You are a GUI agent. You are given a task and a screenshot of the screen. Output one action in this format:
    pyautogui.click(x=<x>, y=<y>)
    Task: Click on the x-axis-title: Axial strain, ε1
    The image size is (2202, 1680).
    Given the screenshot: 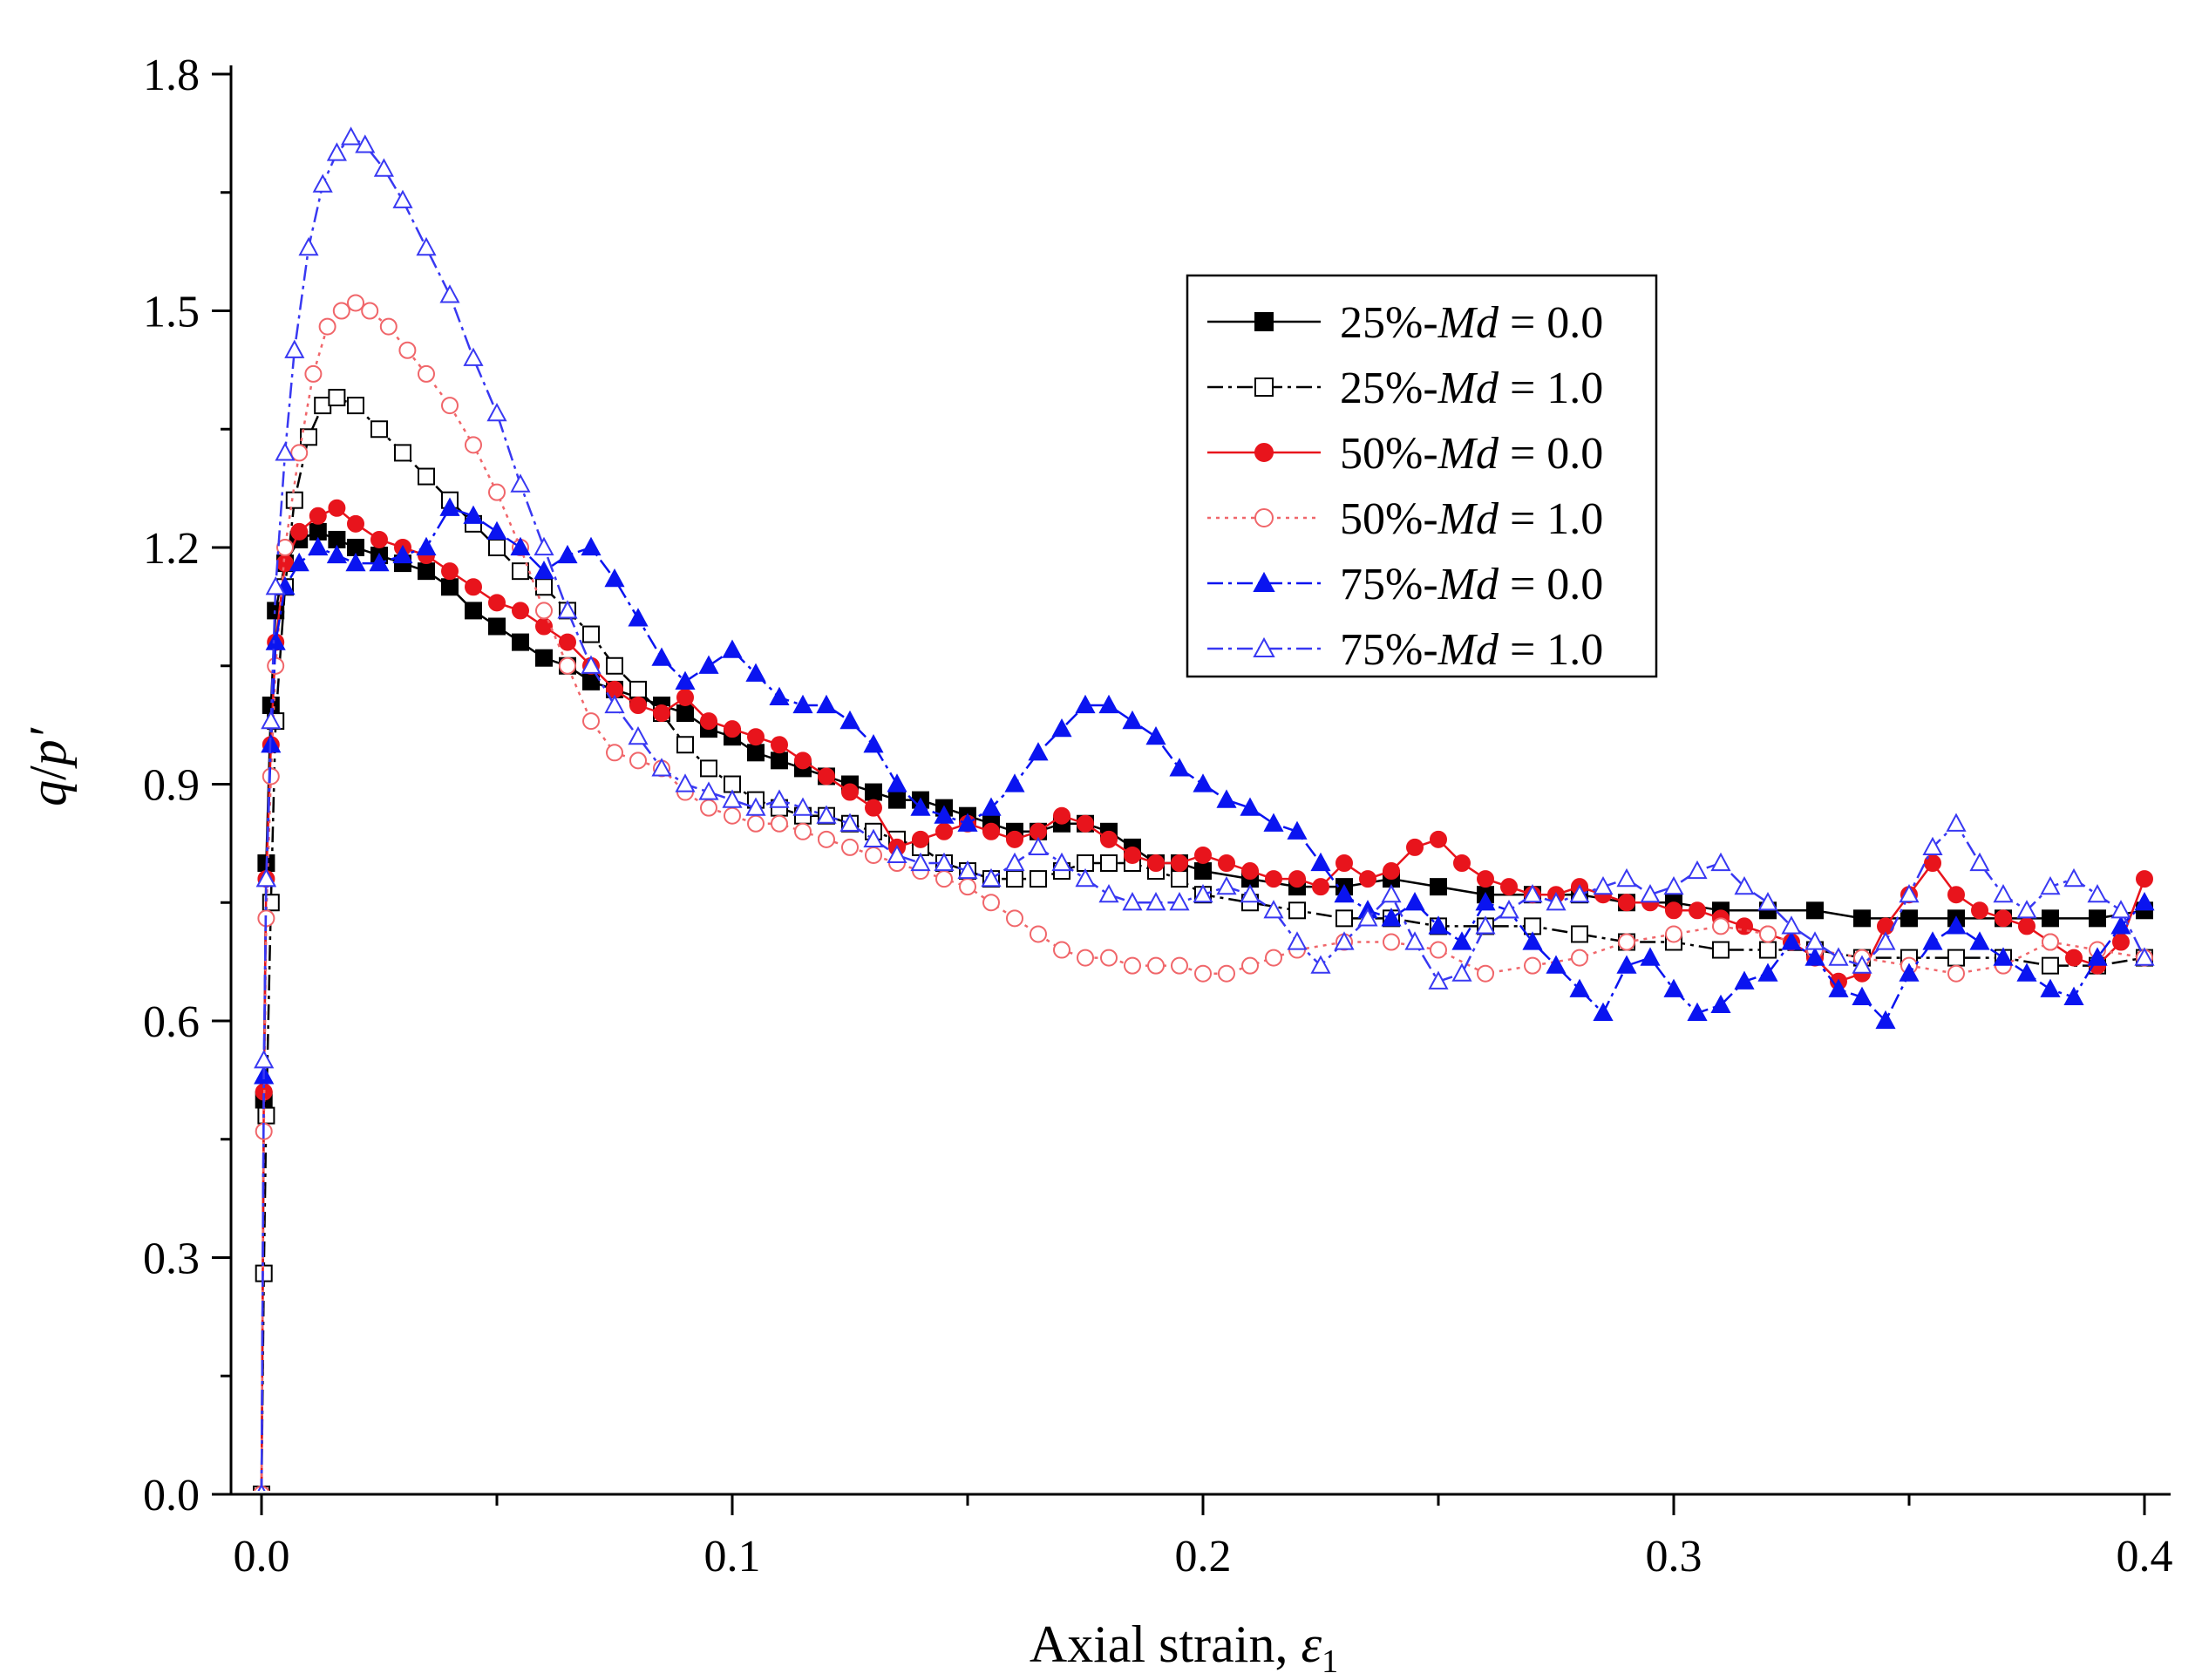 What is the action you would take?
    pyautogui.click(x=1184, y=1647)
    